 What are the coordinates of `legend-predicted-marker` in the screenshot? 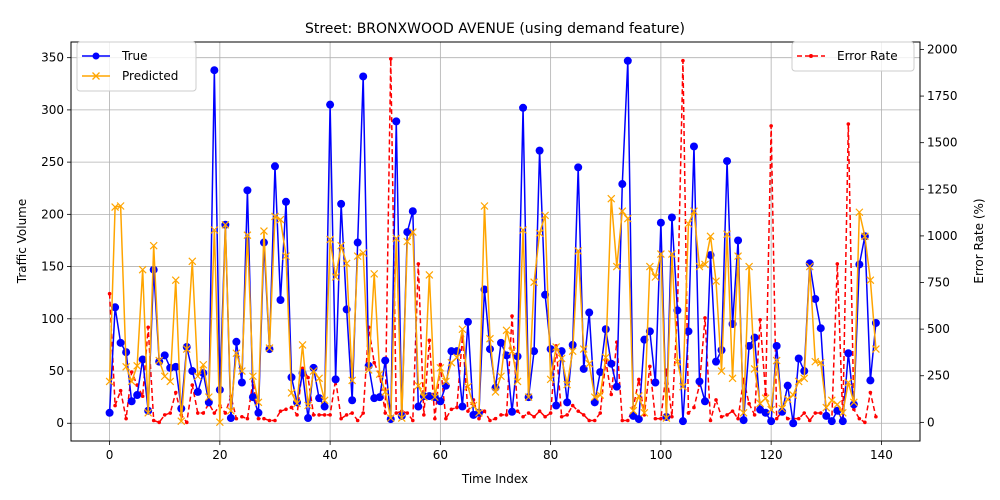 It's located at (96, 76).